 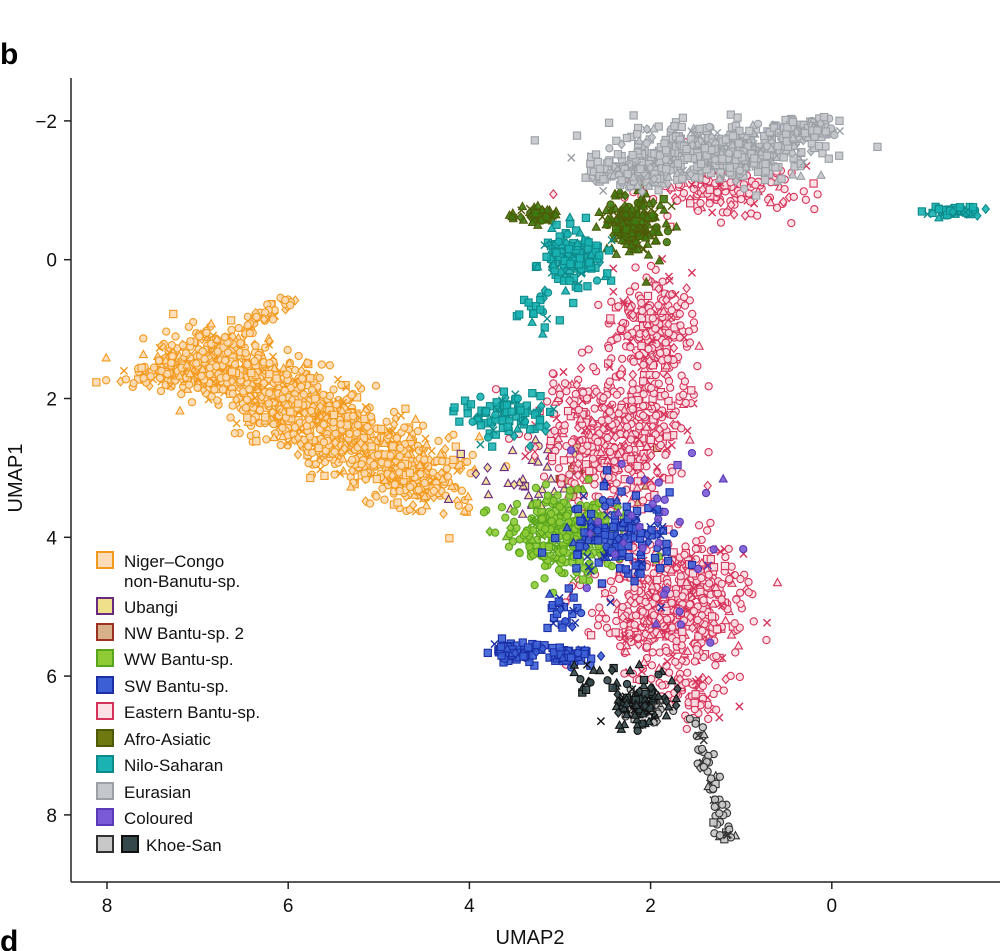 I want to click on data-point-ubangi, so click(x=512, y=450).